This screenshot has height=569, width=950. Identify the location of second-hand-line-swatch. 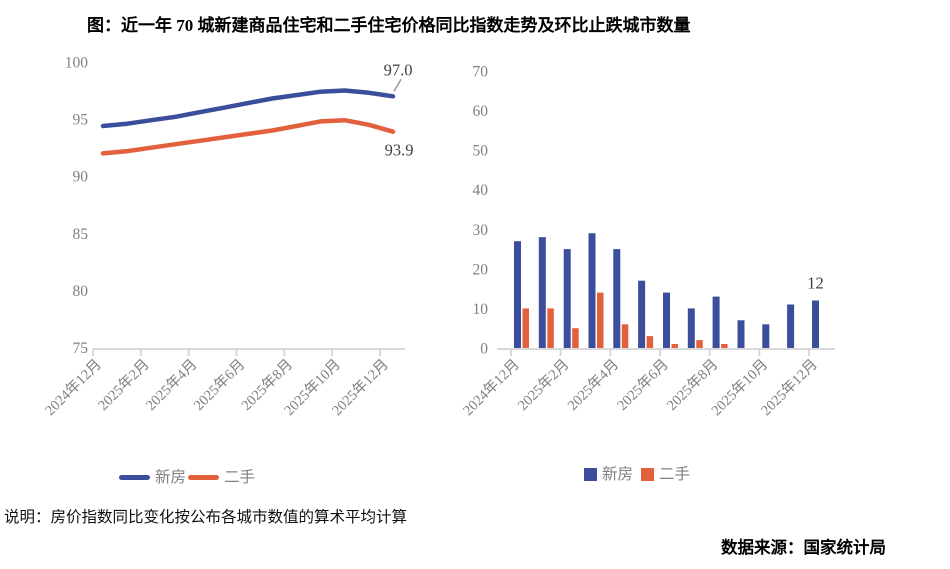
(204, 477).